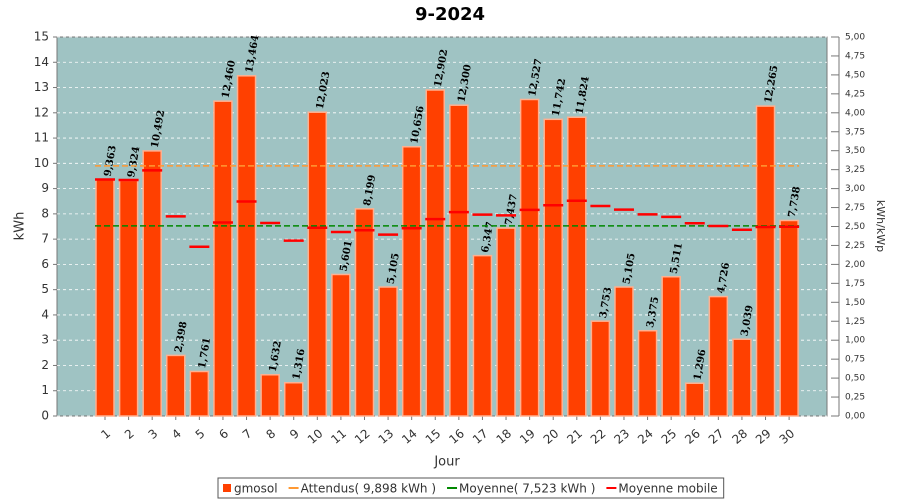 The width and height of the screenshot is (900, 500). I want to click on x-tick-label: 3, so click(153, 434).